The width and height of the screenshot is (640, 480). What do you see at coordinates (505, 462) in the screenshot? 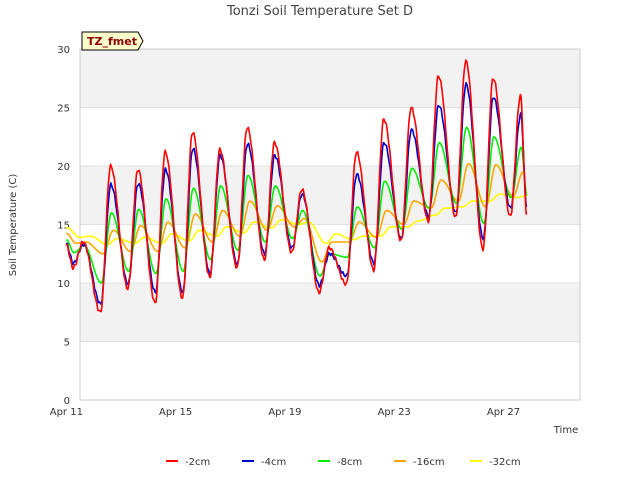
I see `legend-label: -32cm` at bounding box center [505, 462].